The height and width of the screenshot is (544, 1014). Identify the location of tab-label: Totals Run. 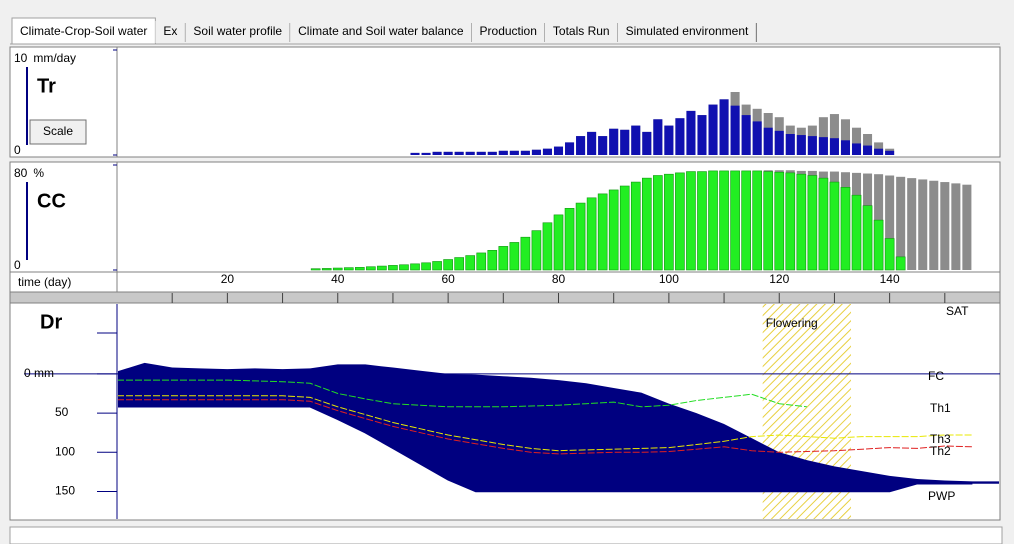
(581, 31).